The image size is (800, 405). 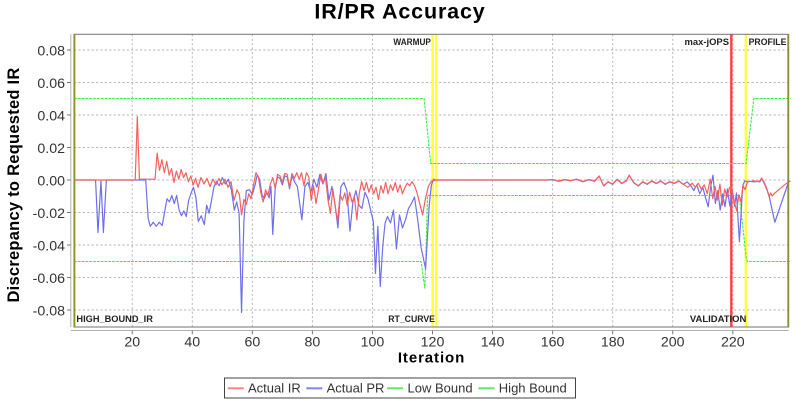 What do you see at coordinates (399, 12) in the screenshot?
I see `svg-text: IR/PR Accuracy` at bounding box center [399, 12].